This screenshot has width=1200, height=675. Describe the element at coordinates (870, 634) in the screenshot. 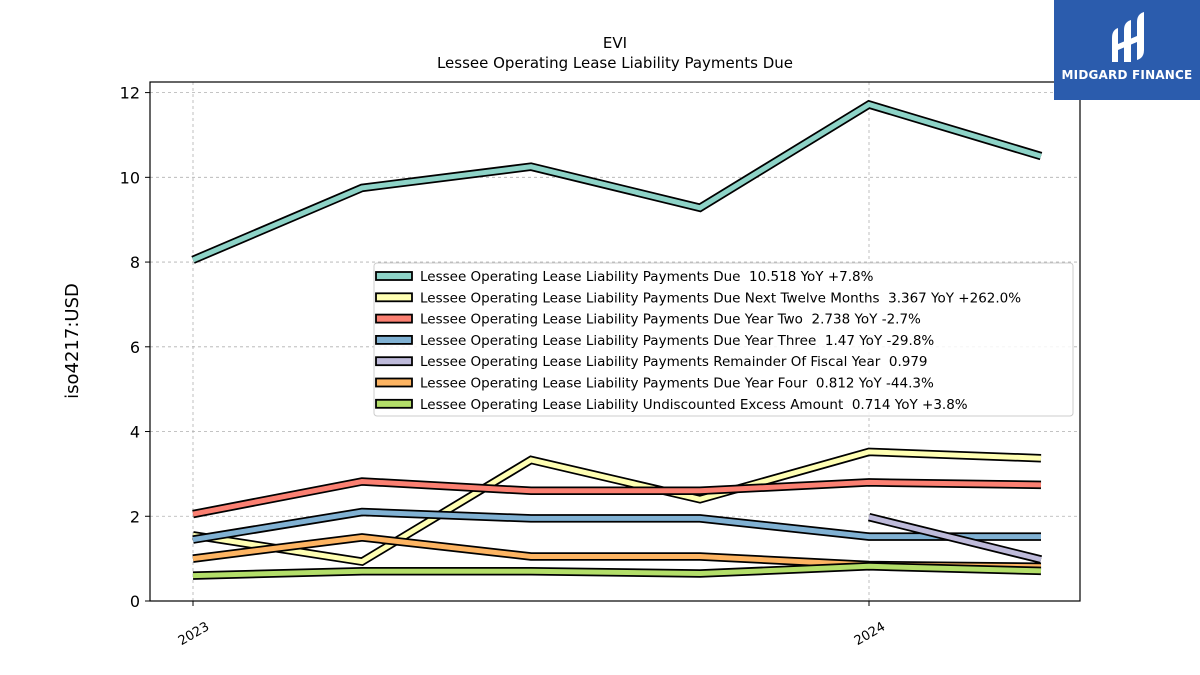

I see `x-tick-label: 2024` at that location.